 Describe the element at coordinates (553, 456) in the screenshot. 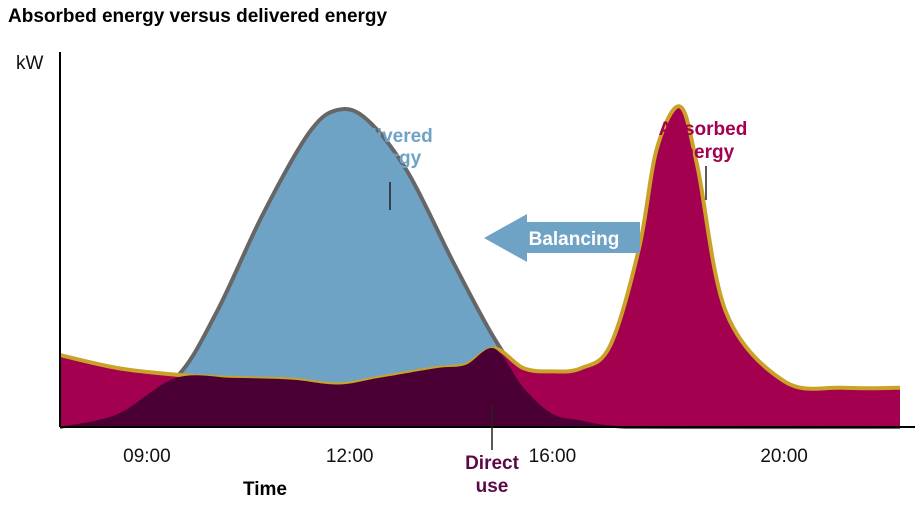

I see `x-tick-label: 16:00` at that location.